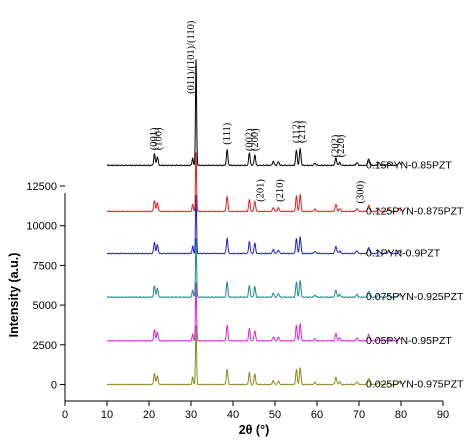 This screenshot has height=441, width=474. What do you see at coordinates (149, 415) in the screenshot?
I see `x-tick-label: 20` at bounding box center [149, 415].